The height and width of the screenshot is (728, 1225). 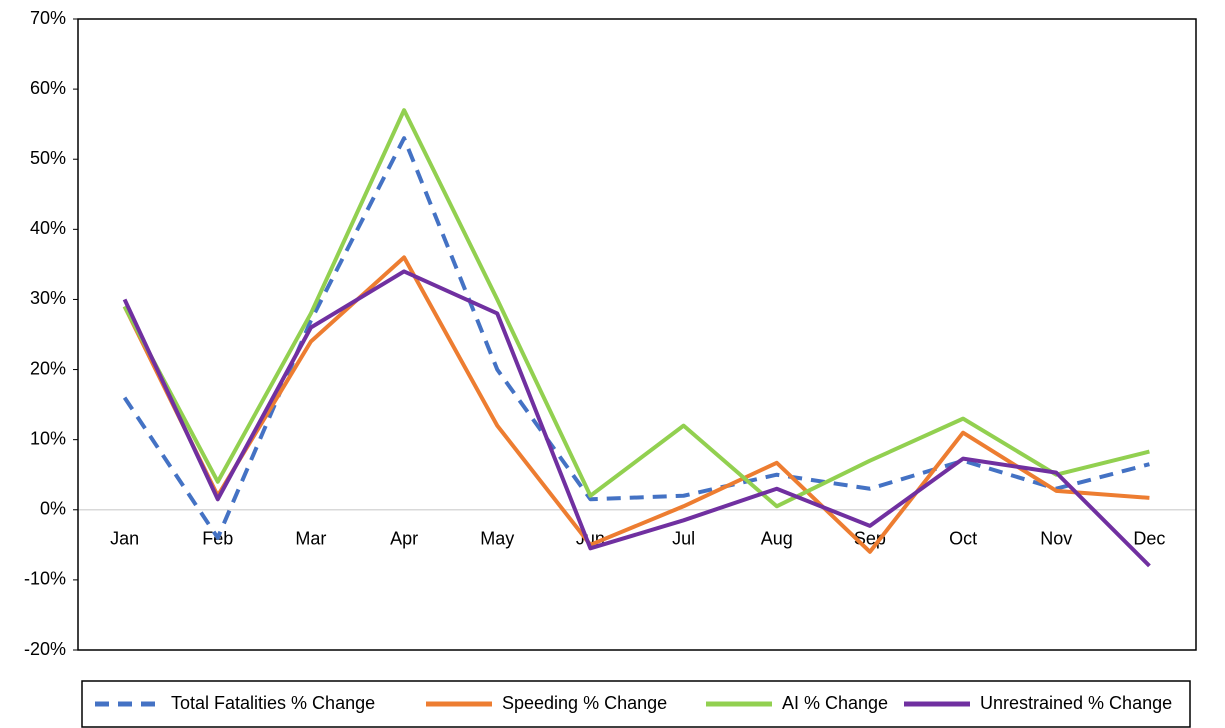 I want to click on y-tick-label: 10%, so click(x=48, y=438).